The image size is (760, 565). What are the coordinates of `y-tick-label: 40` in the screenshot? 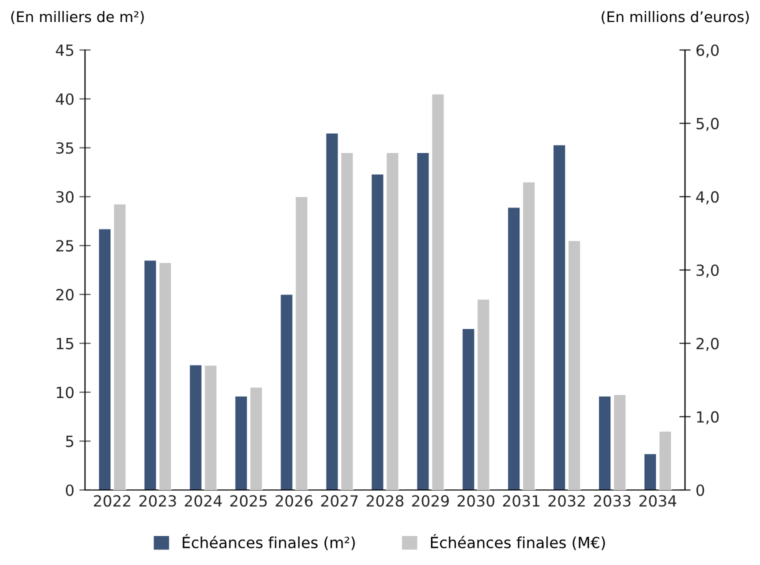 It's located at (65, 99).